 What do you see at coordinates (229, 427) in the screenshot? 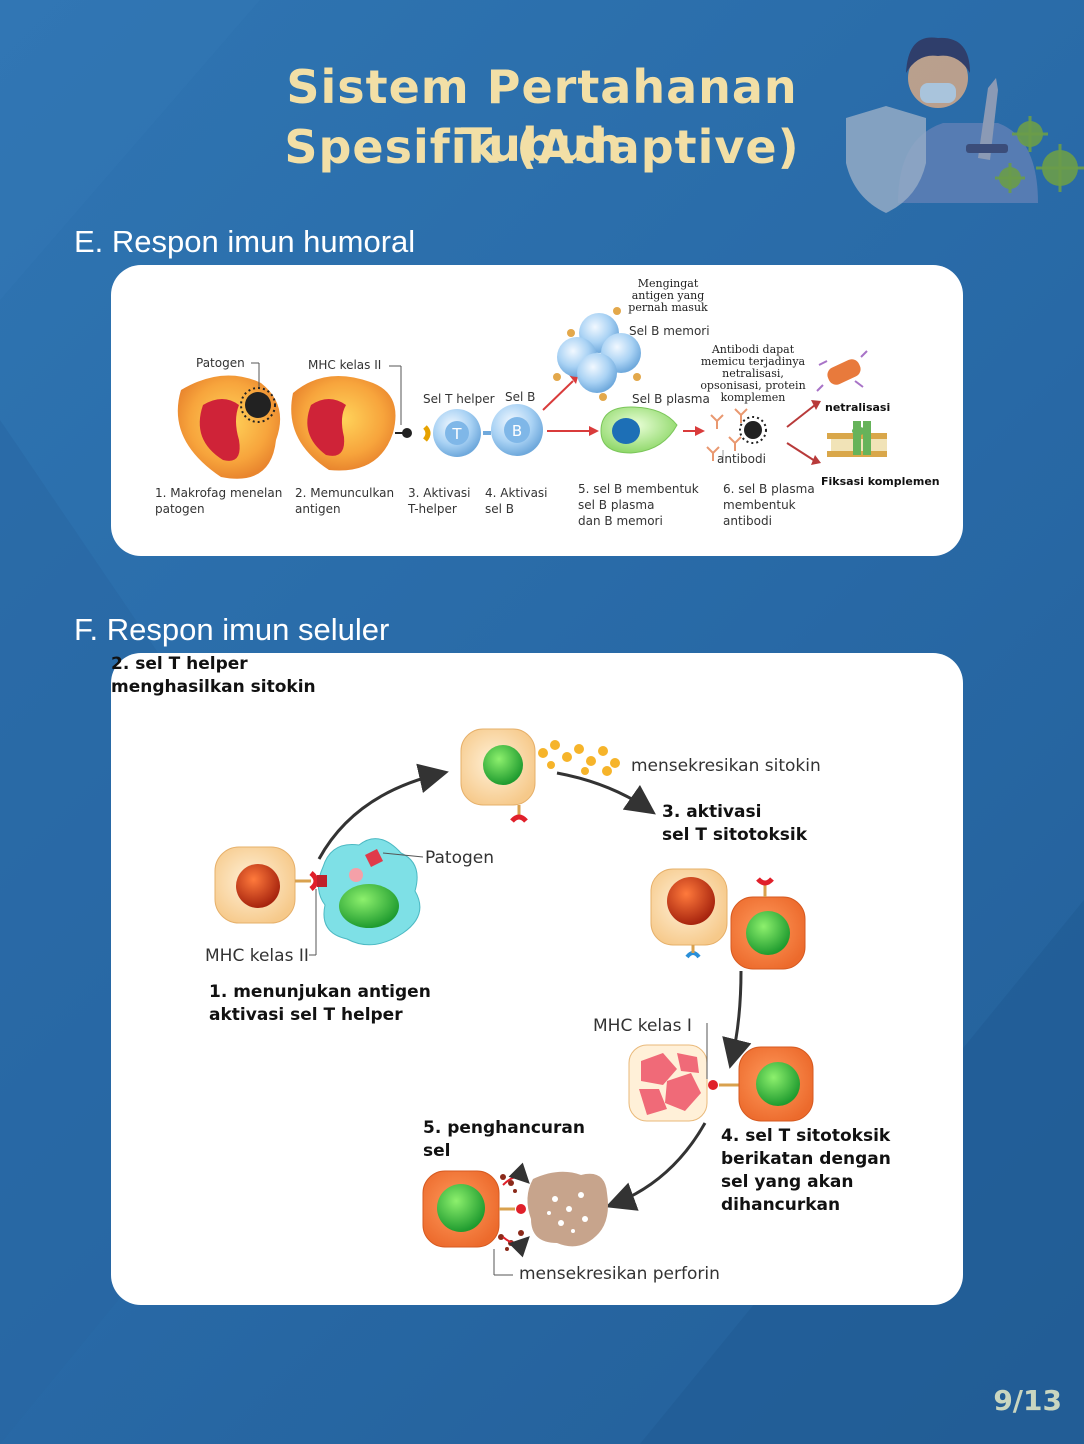
I see `macrophage-cell` at bounding box center [229, 427].